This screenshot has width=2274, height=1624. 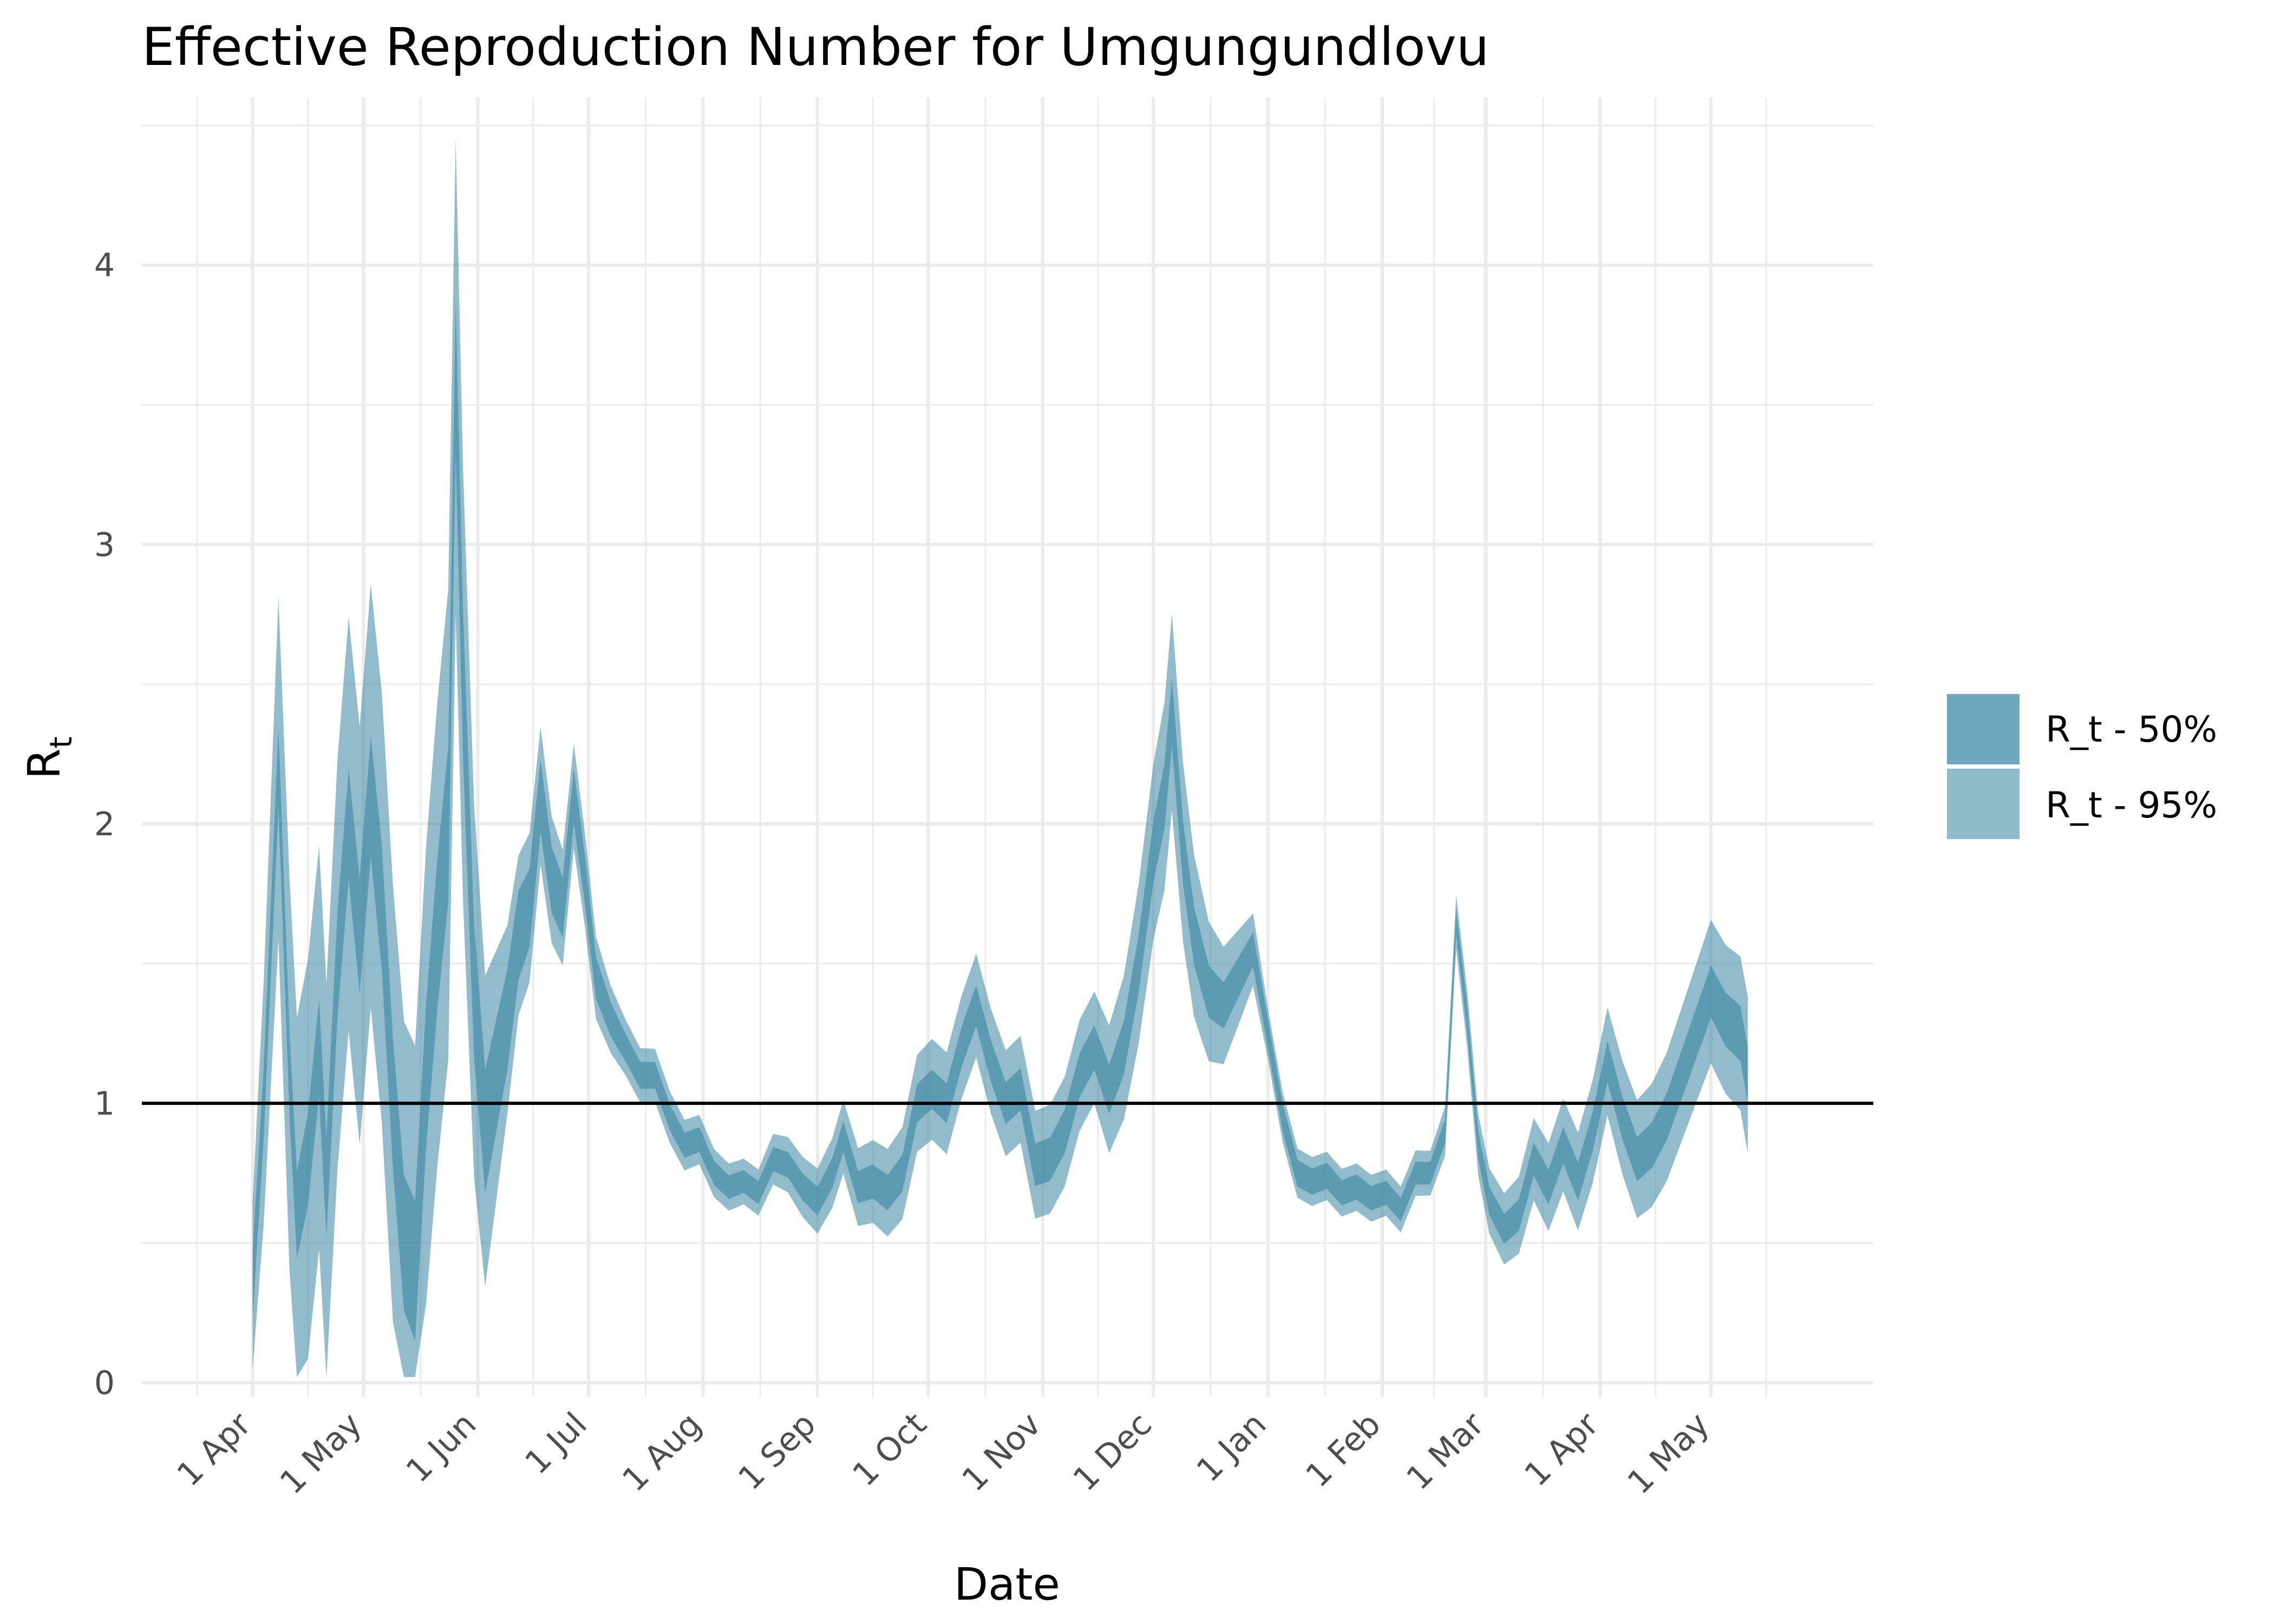 I want to click on y-ticks: 0 1 2 3 4, so click(x=105, y=825).